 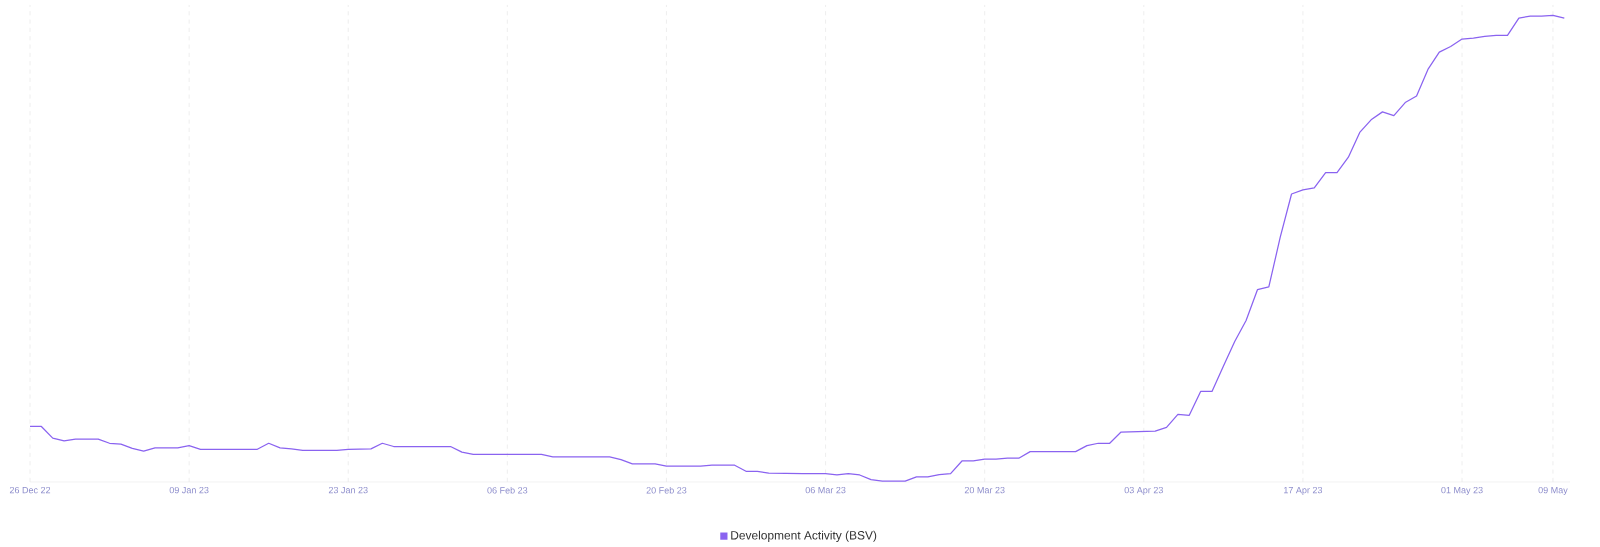 What do you see at coordinates (189, 490) in the screenshot?
I see `x-tick-label: 09 Jan 23` at bounding box center [189, 490].